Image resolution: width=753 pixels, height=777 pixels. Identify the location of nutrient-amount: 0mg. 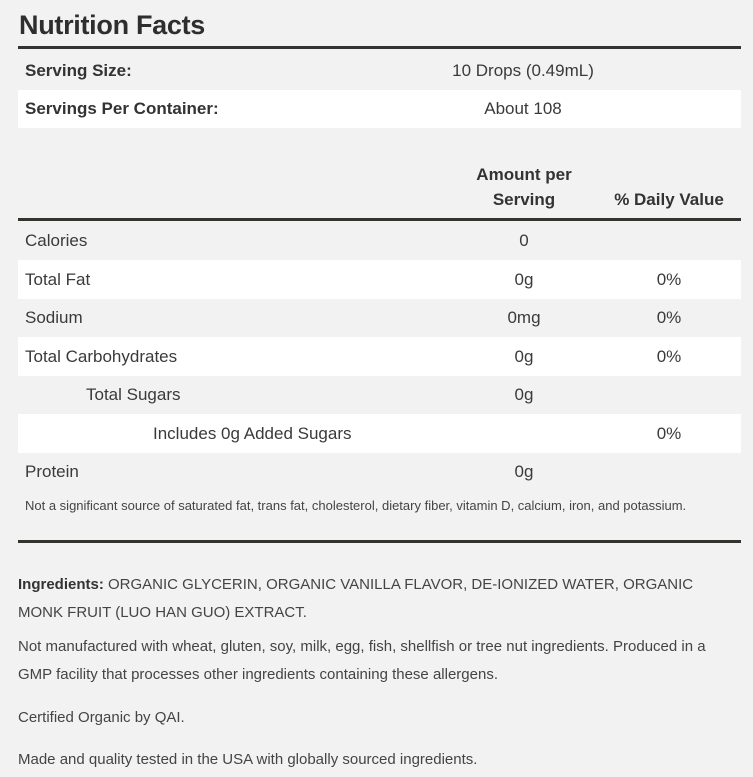
(524, 317).